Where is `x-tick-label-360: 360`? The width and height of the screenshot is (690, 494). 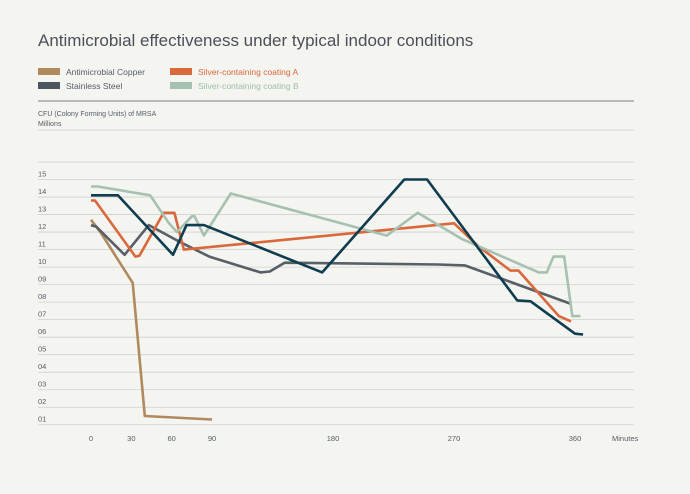 x-tick-label-360: 360 is located at coordinates (575, 438).